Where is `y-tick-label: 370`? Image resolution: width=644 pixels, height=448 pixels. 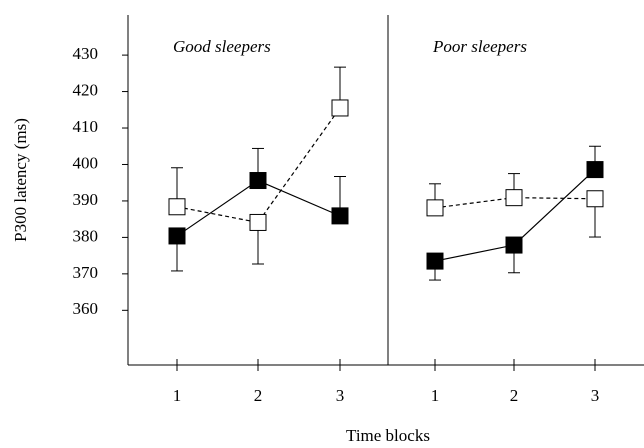
y-tick-label: 370 is located at coordinates (86, 272).